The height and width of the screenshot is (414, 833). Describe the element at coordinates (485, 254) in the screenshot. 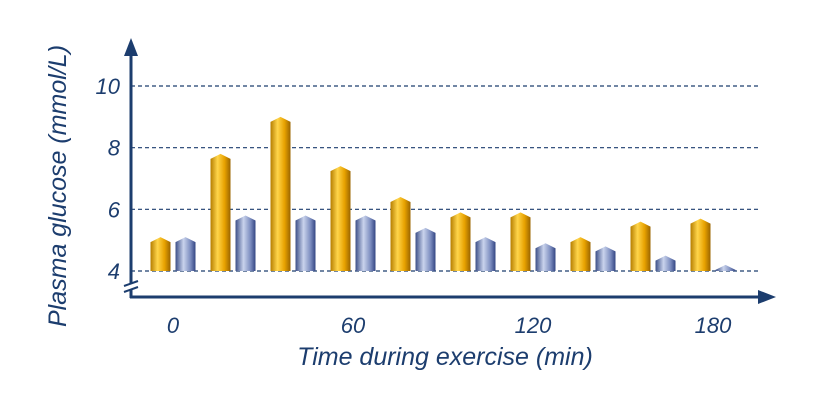

I see `bar-series2-x100` at that location.